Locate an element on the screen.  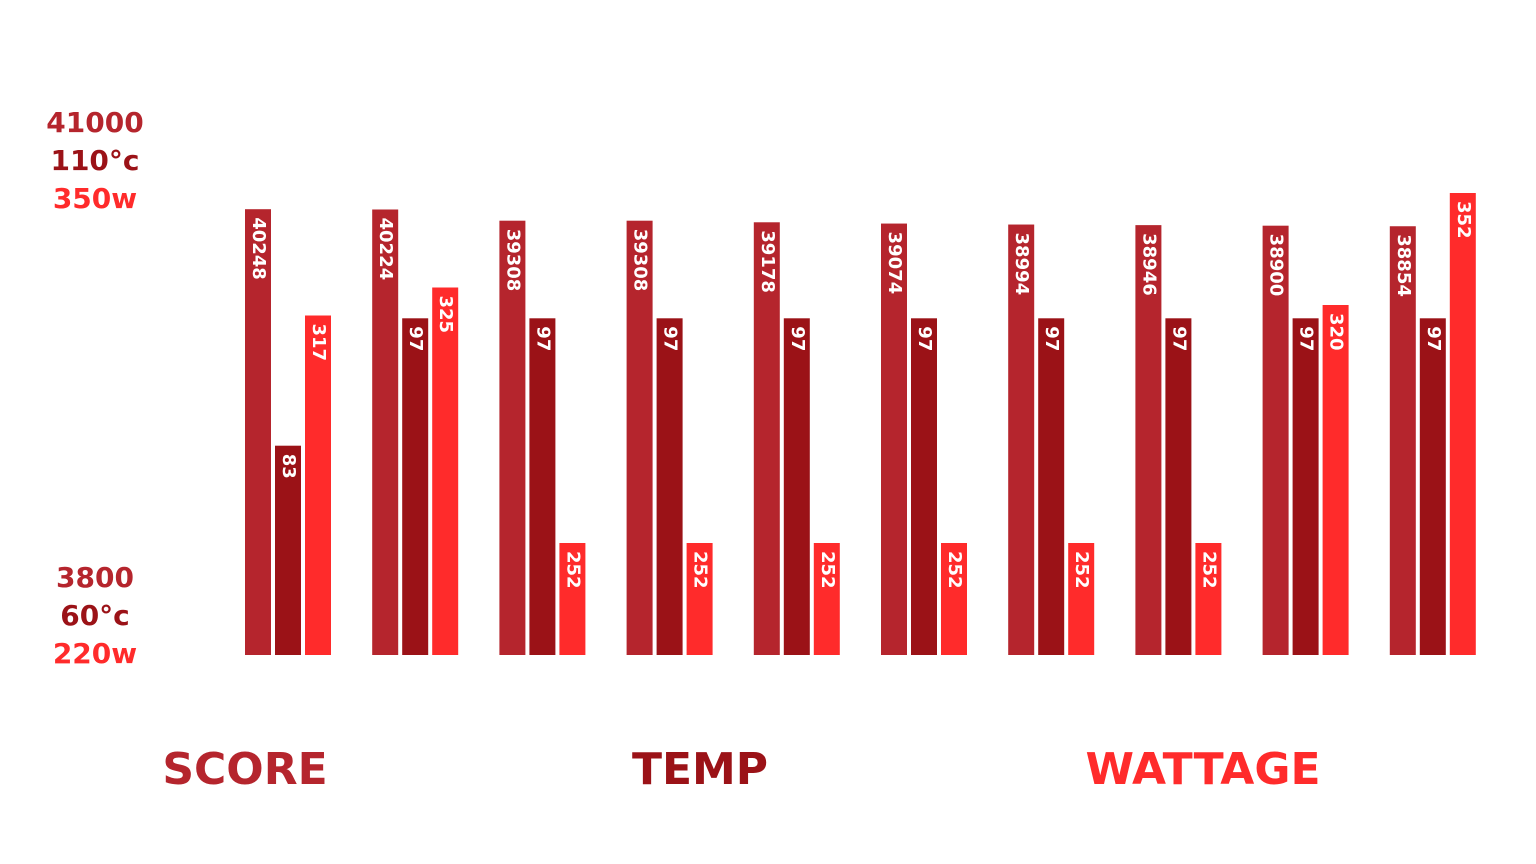
value-label: 38994 is located at coordinates (1021, 264).